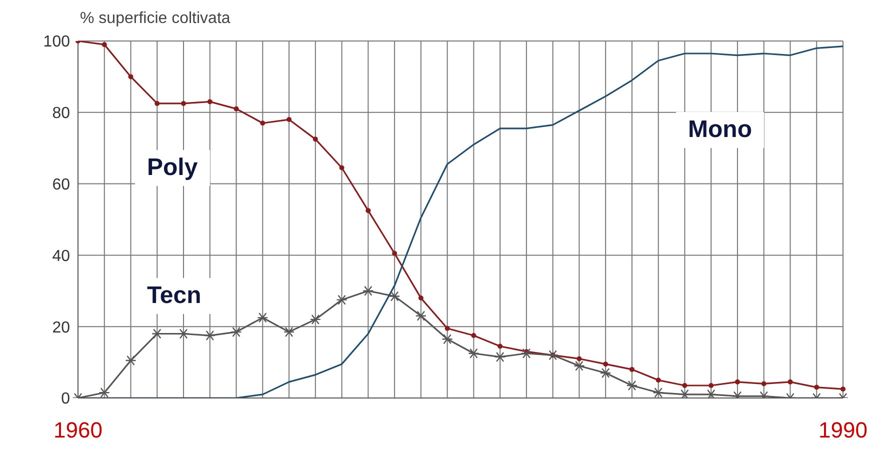 The height and width of the screenshot is (462, 869). I want to click on y-tick-label: 40, so click(61, 256).